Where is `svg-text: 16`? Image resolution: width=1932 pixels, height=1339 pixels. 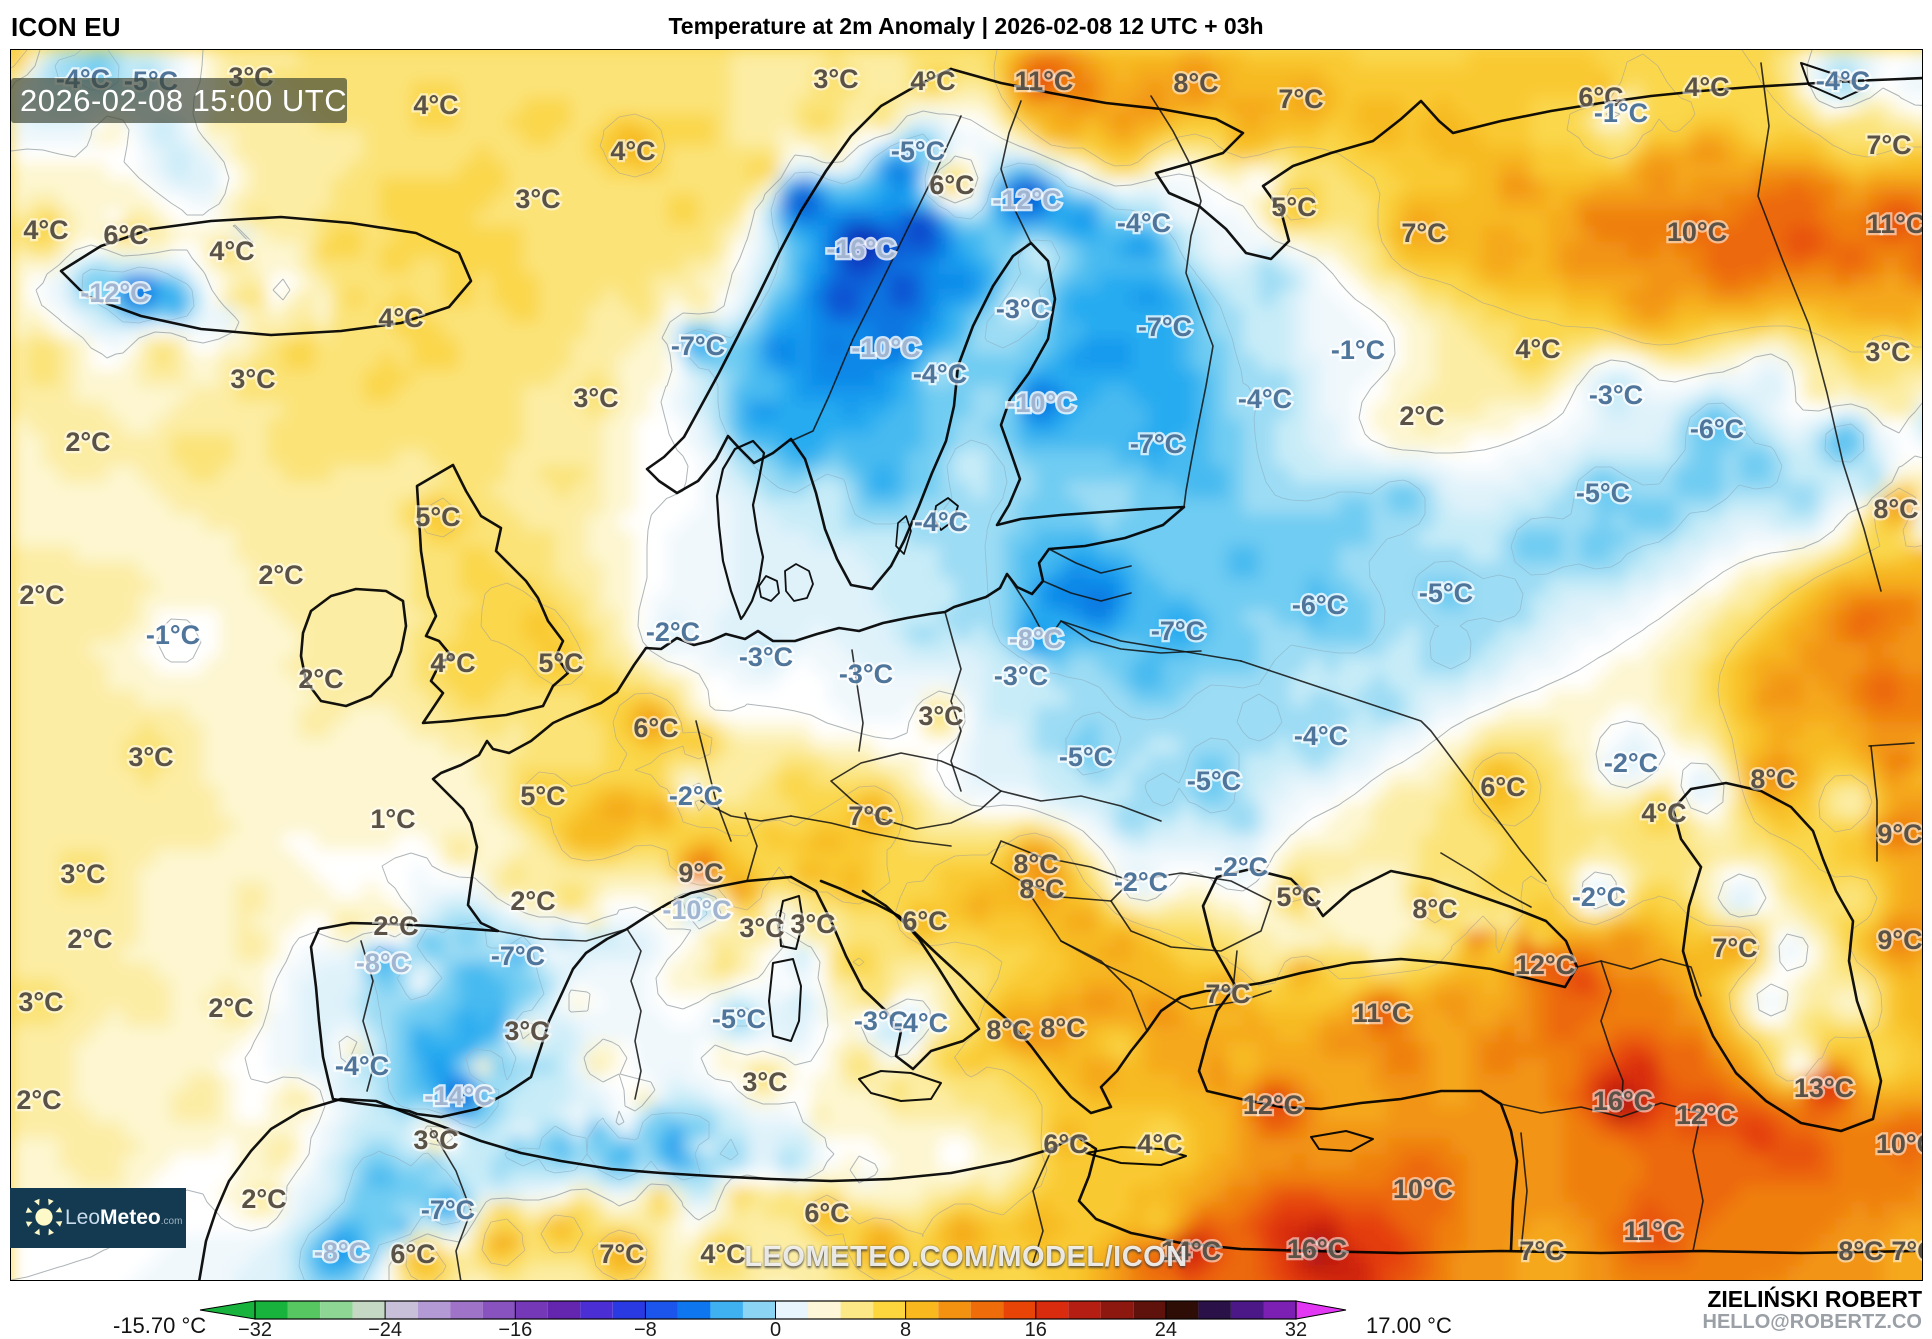
svg-text: 16 is located at coordinates (1036, 1328).